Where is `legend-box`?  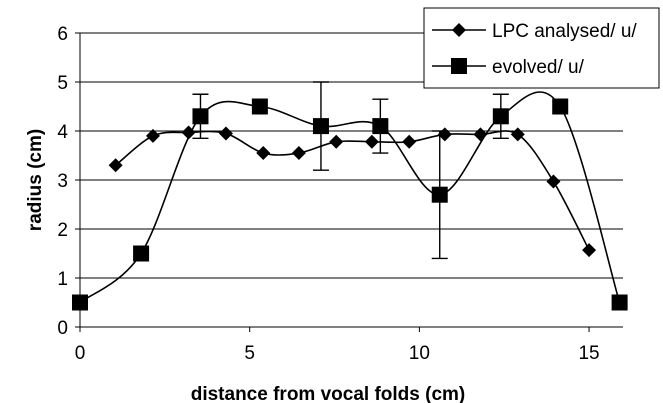
legend-box is located at coordinates (541, 48).